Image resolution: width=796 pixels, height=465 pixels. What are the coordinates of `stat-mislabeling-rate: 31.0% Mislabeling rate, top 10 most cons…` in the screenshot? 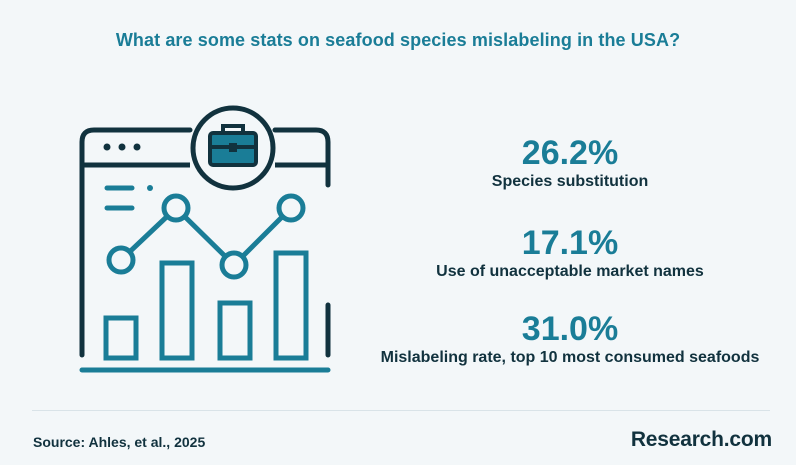 It's located at (570, 339).